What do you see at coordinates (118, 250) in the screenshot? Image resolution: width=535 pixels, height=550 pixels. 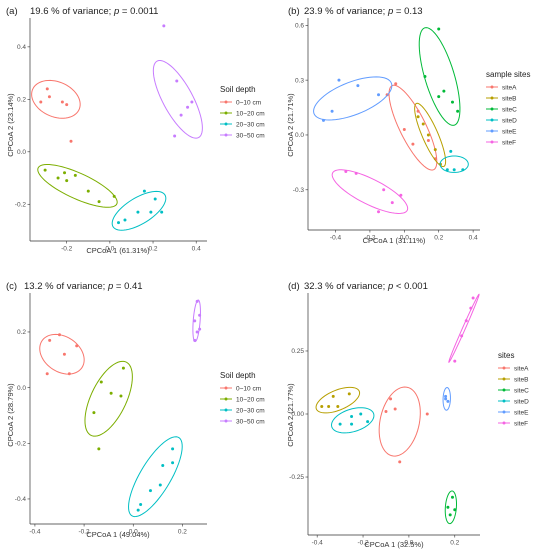 I see `x-axis-title: CPCoA 1 (61.31%)` at bounding box center [118, 250].